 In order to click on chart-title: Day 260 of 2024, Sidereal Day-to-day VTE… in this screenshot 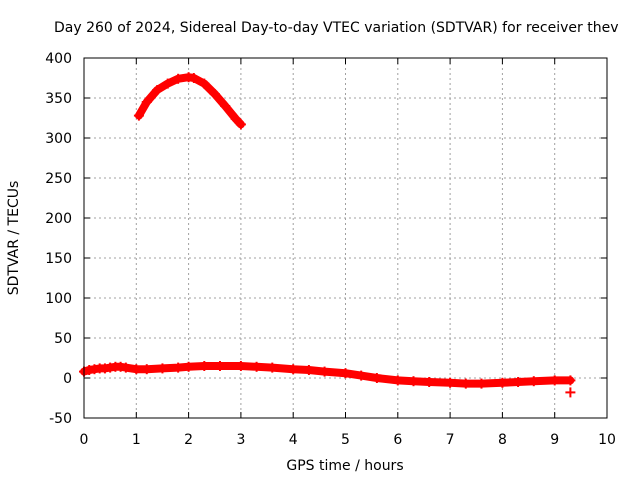, I will do `click(336, 28)`.